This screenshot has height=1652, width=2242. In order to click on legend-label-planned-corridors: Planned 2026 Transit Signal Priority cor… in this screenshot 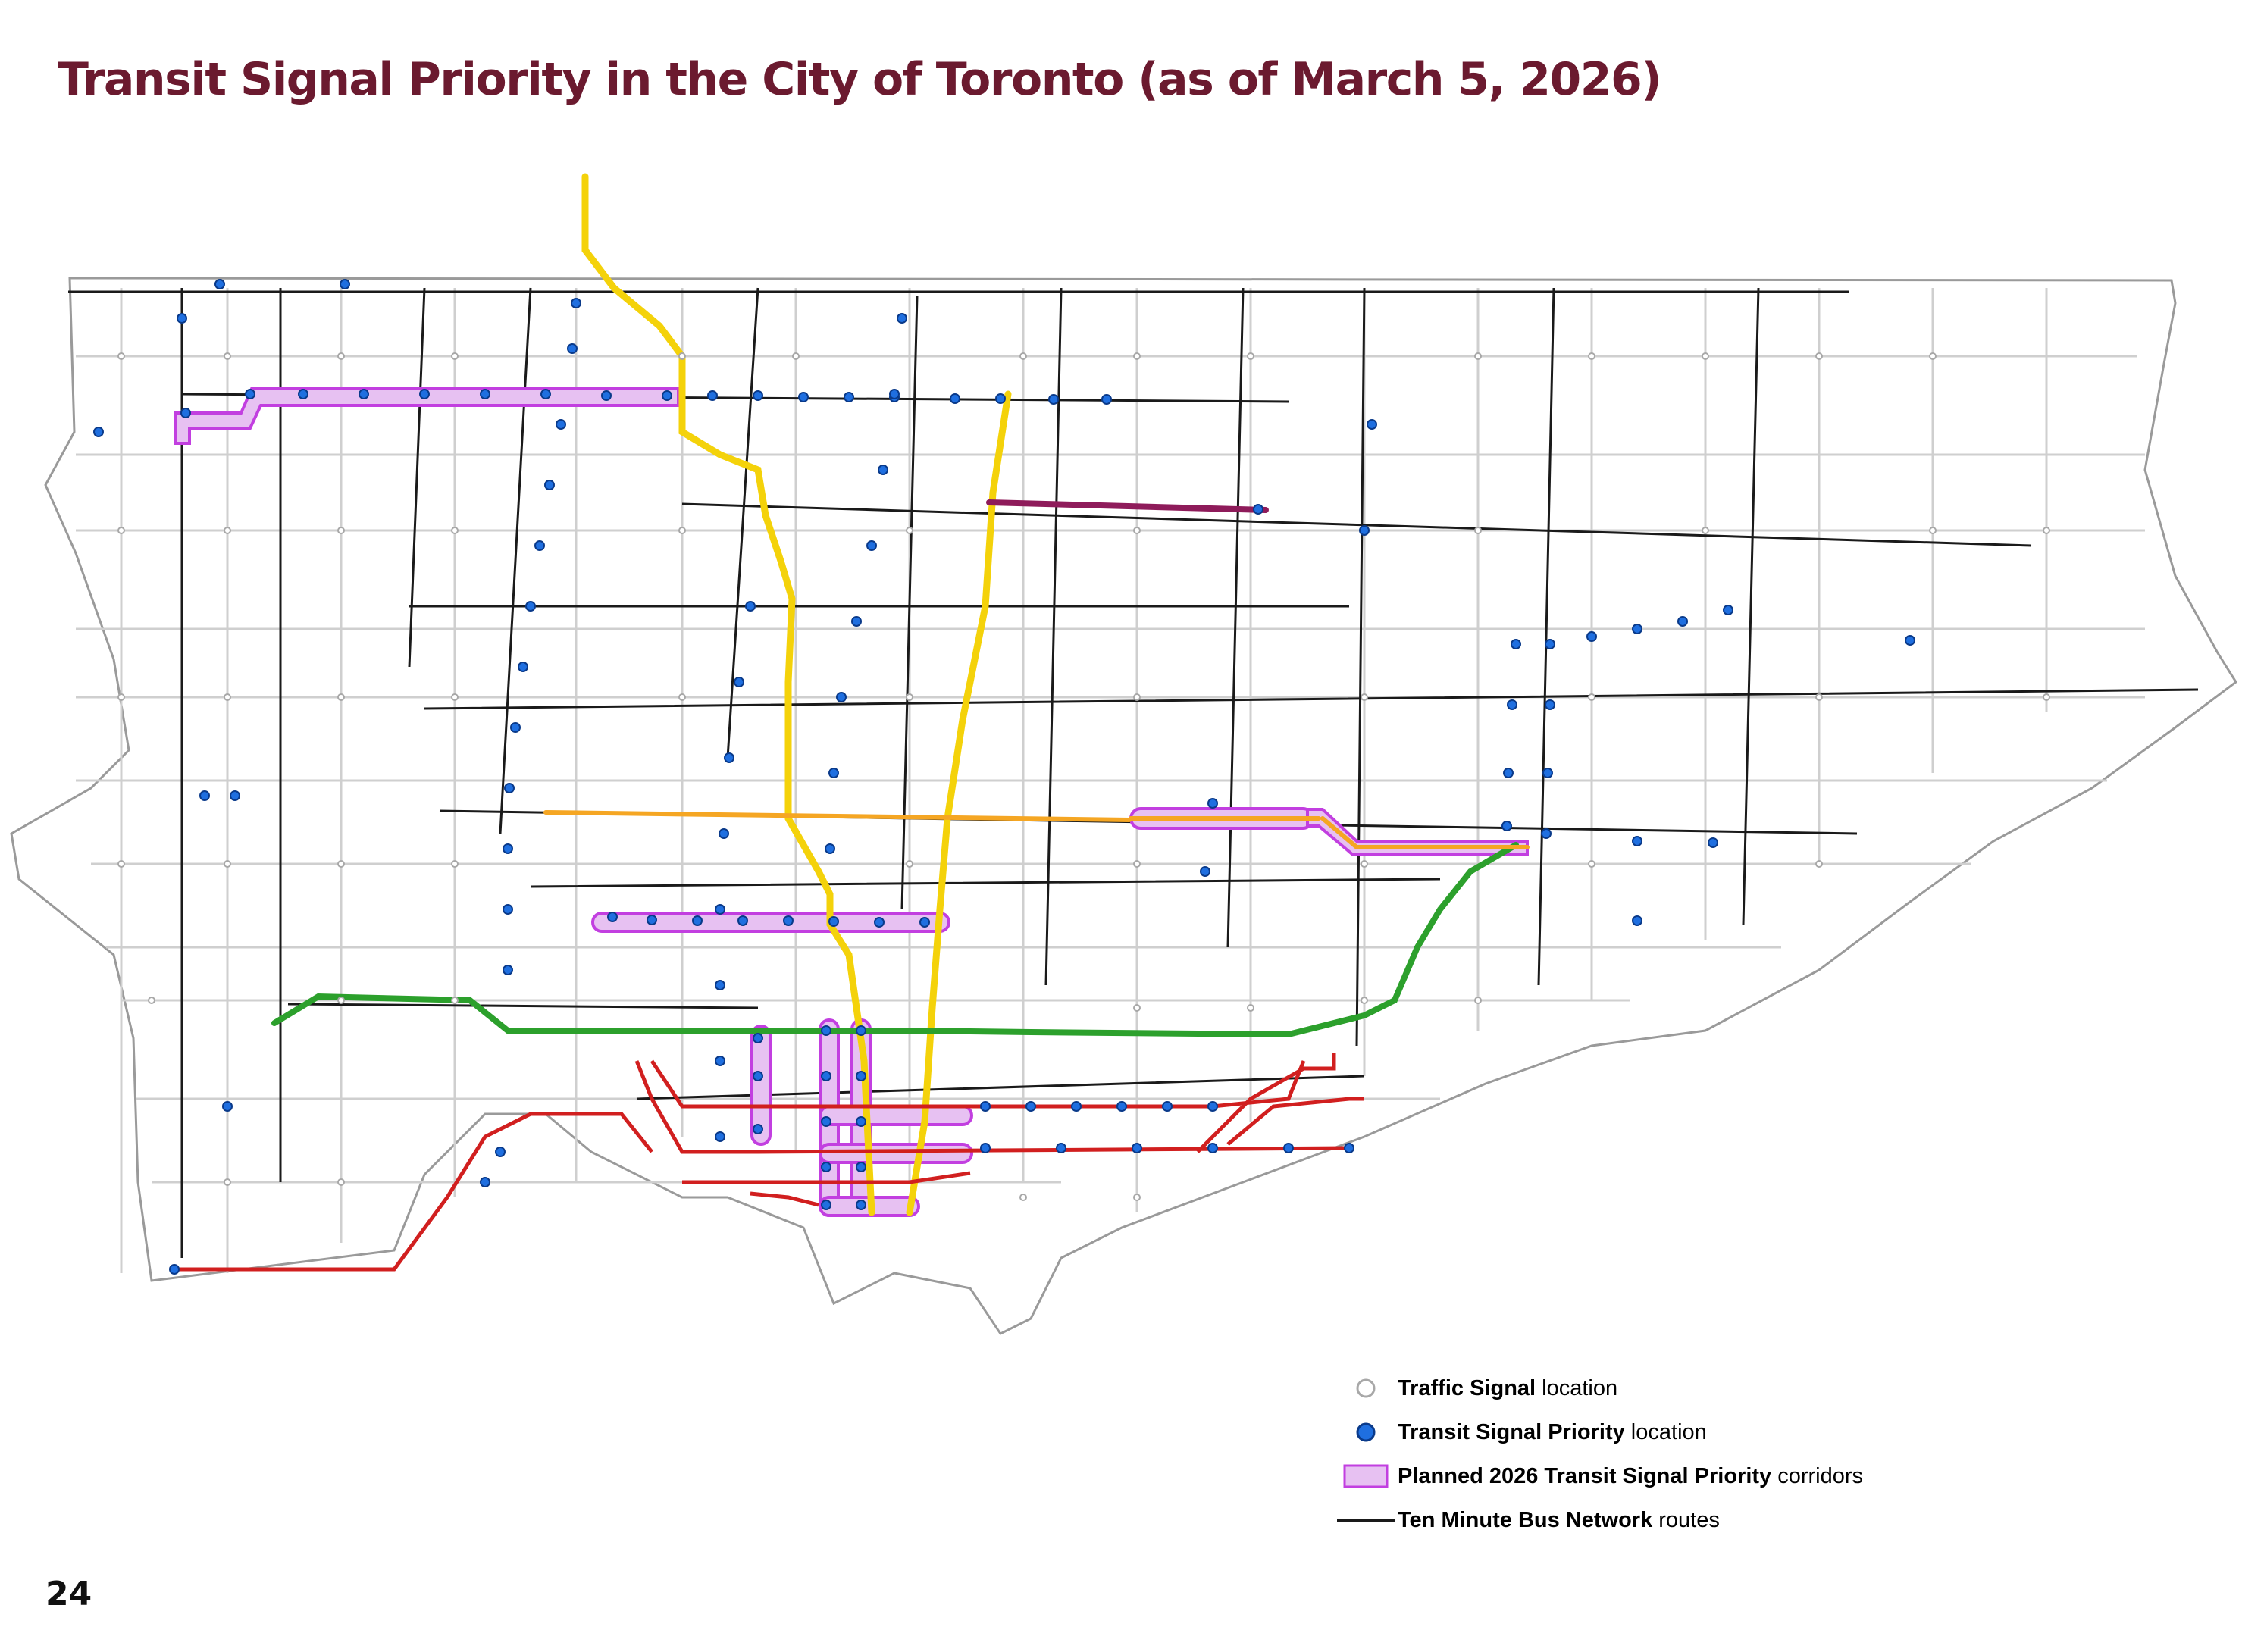, I will do `click(1631, 1475)`.